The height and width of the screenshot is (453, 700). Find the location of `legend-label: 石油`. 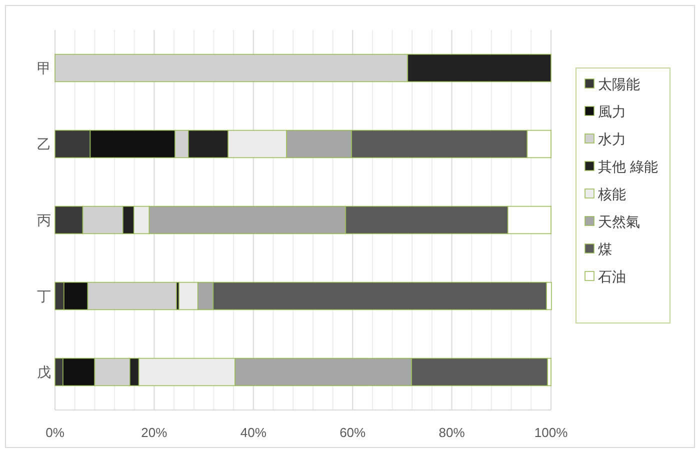

legend-label: 石油 is located at coordinates (612, 276).